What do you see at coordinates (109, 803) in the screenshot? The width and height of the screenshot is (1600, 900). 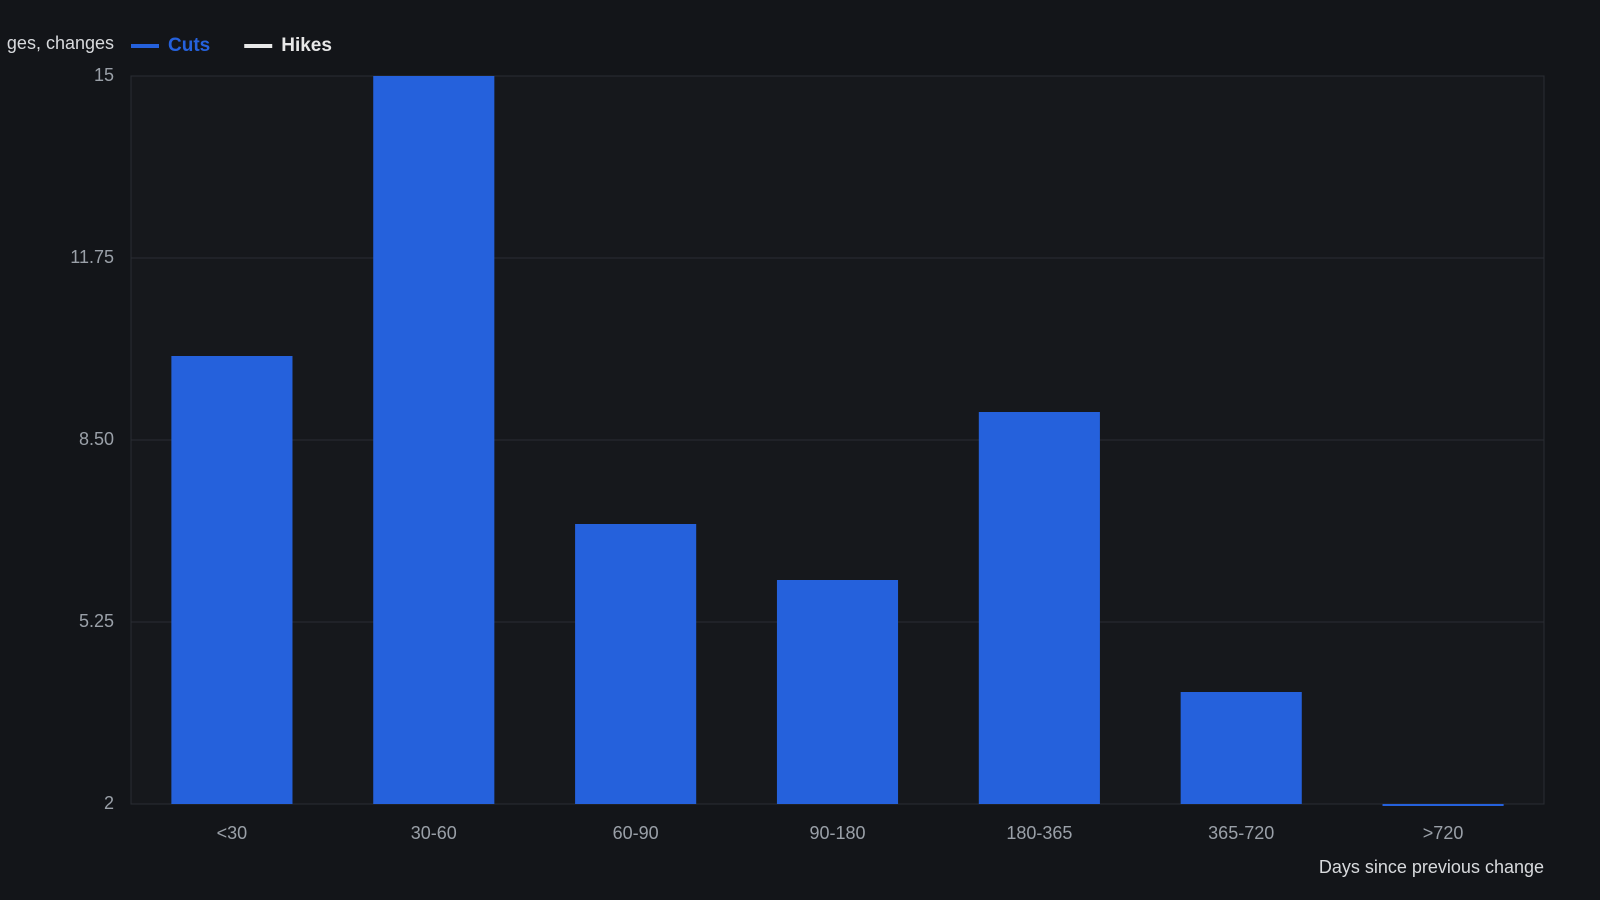 I see `y-tick-label: 2` at bounding box center [109, 803].